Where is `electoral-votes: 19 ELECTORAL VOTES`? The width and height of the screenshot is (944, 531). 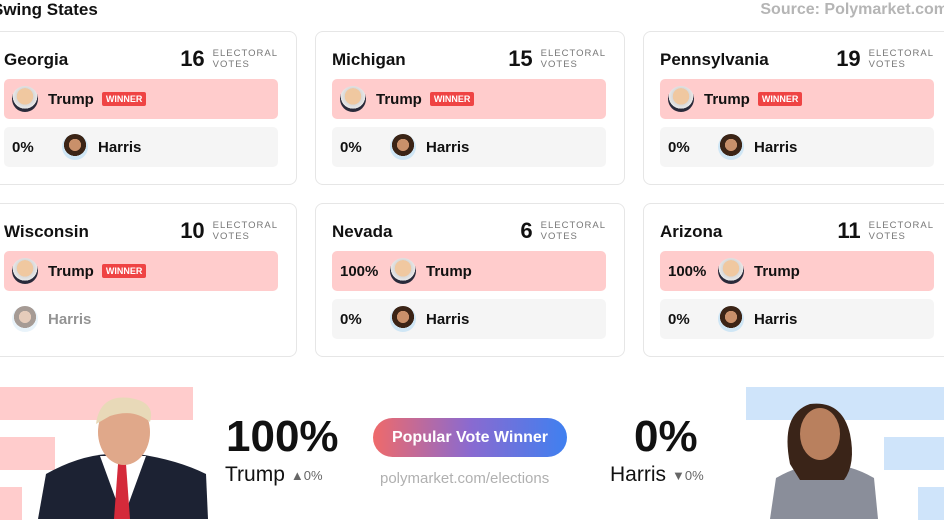
electoral-votes: 19 ELECTORAL VOTES is located at coordinates (885, 59).